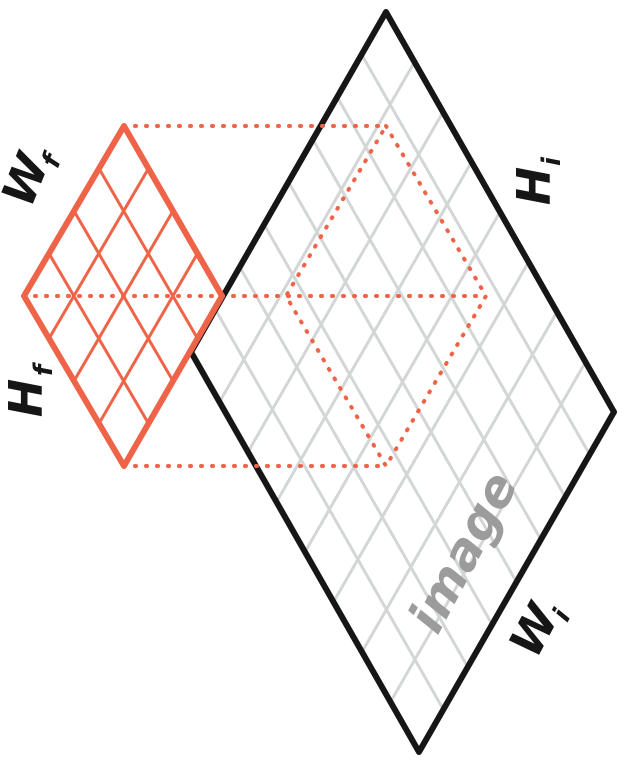 This screenshot has width=628, height=763. What do you see at coordinates (148, 253) in the screenshot?
I see `filter-grid-line-a` at bounding box center [148, 253].